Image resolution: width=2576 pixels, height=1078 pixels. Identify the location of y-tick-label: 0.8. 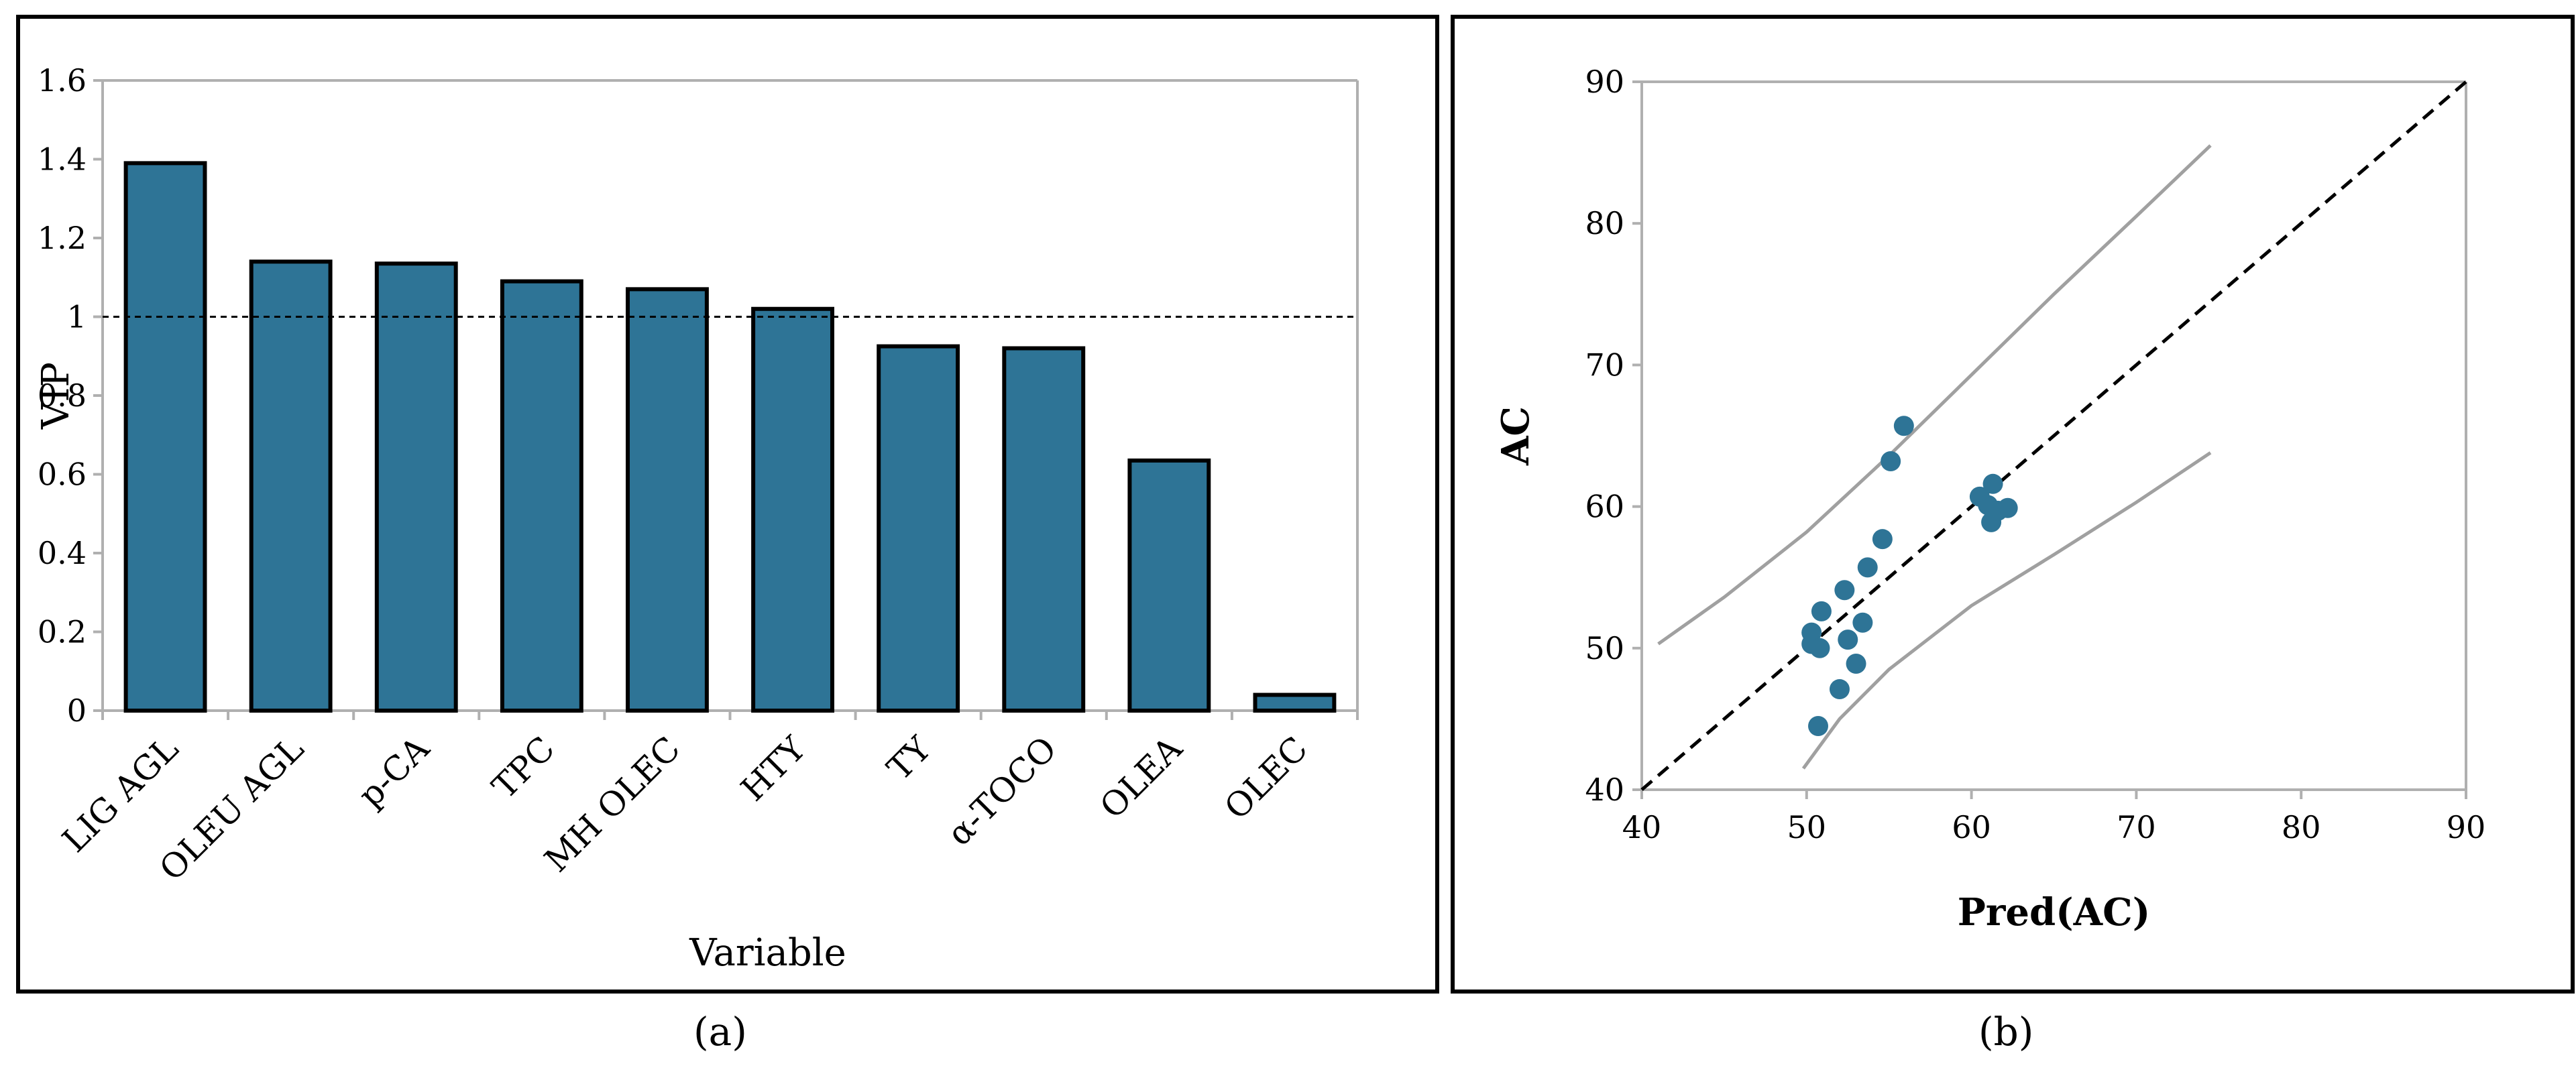
(62, 396).